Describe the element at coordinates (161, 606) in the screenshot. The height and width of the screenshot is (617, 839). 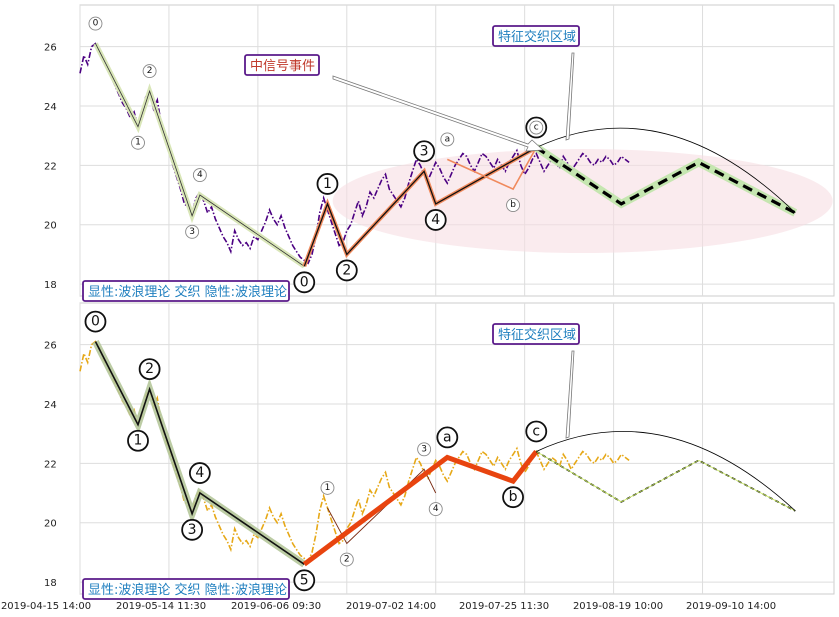
I see `x-tick-label: 2019-05-14 11:30` at that location.